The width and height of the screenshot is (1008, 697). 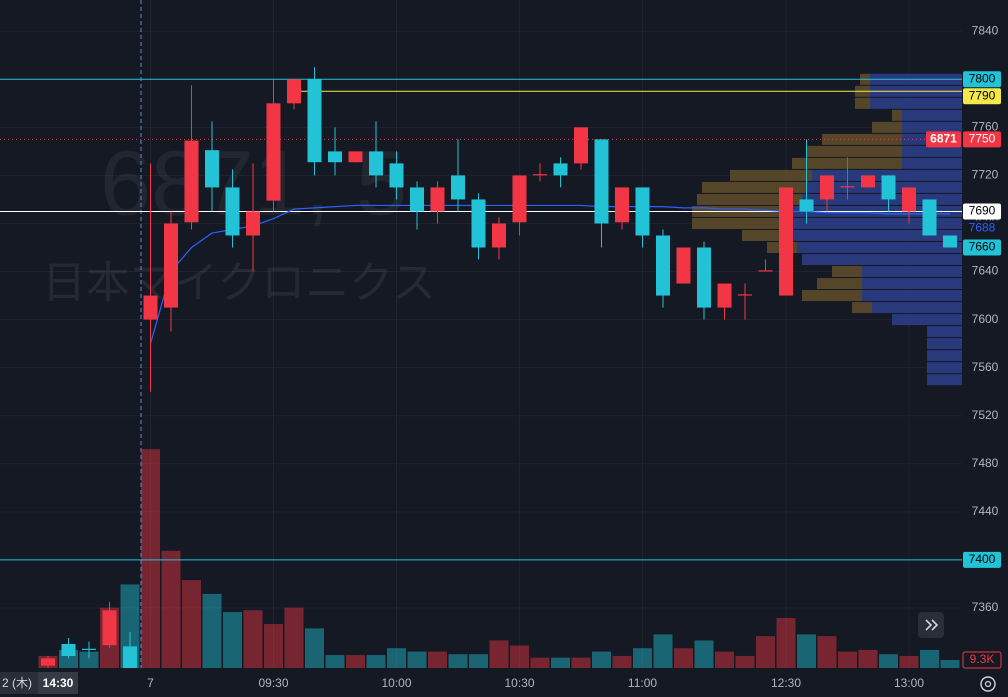 I want to click on price-tag: 7690, so click(x=982, y=211).